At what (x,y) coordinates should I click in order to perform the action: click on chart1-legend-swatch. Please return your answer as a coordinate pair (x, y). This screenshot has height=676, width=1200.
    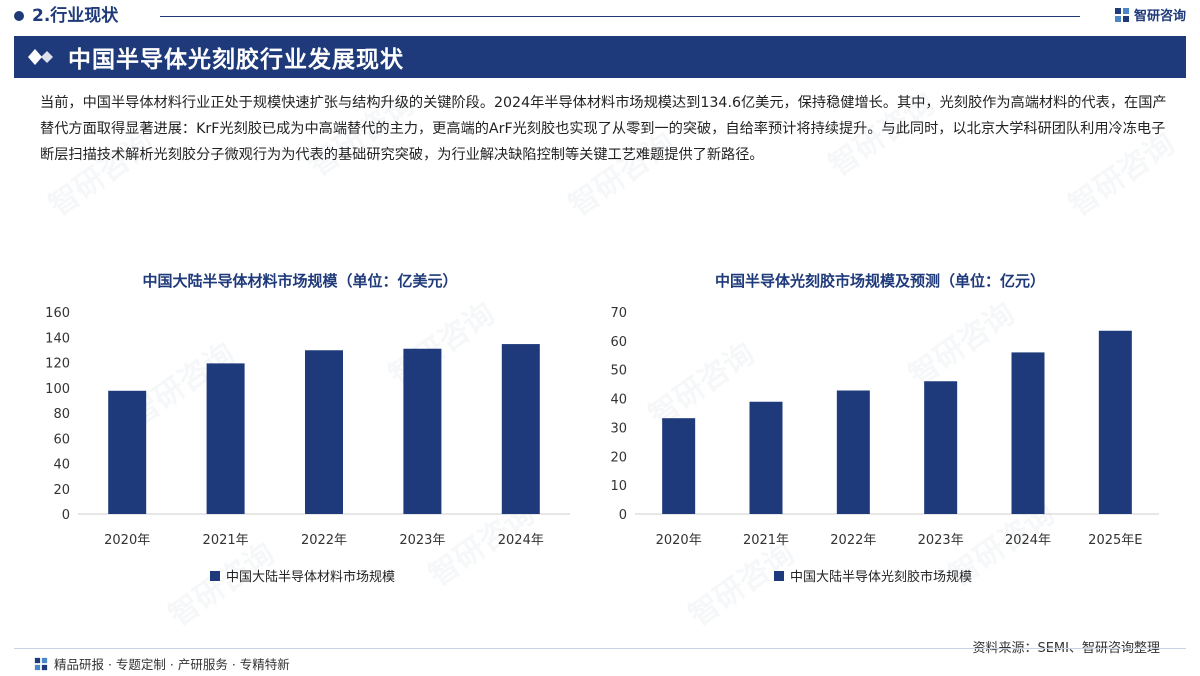
    Looking at the image, I should click on (215, 575).